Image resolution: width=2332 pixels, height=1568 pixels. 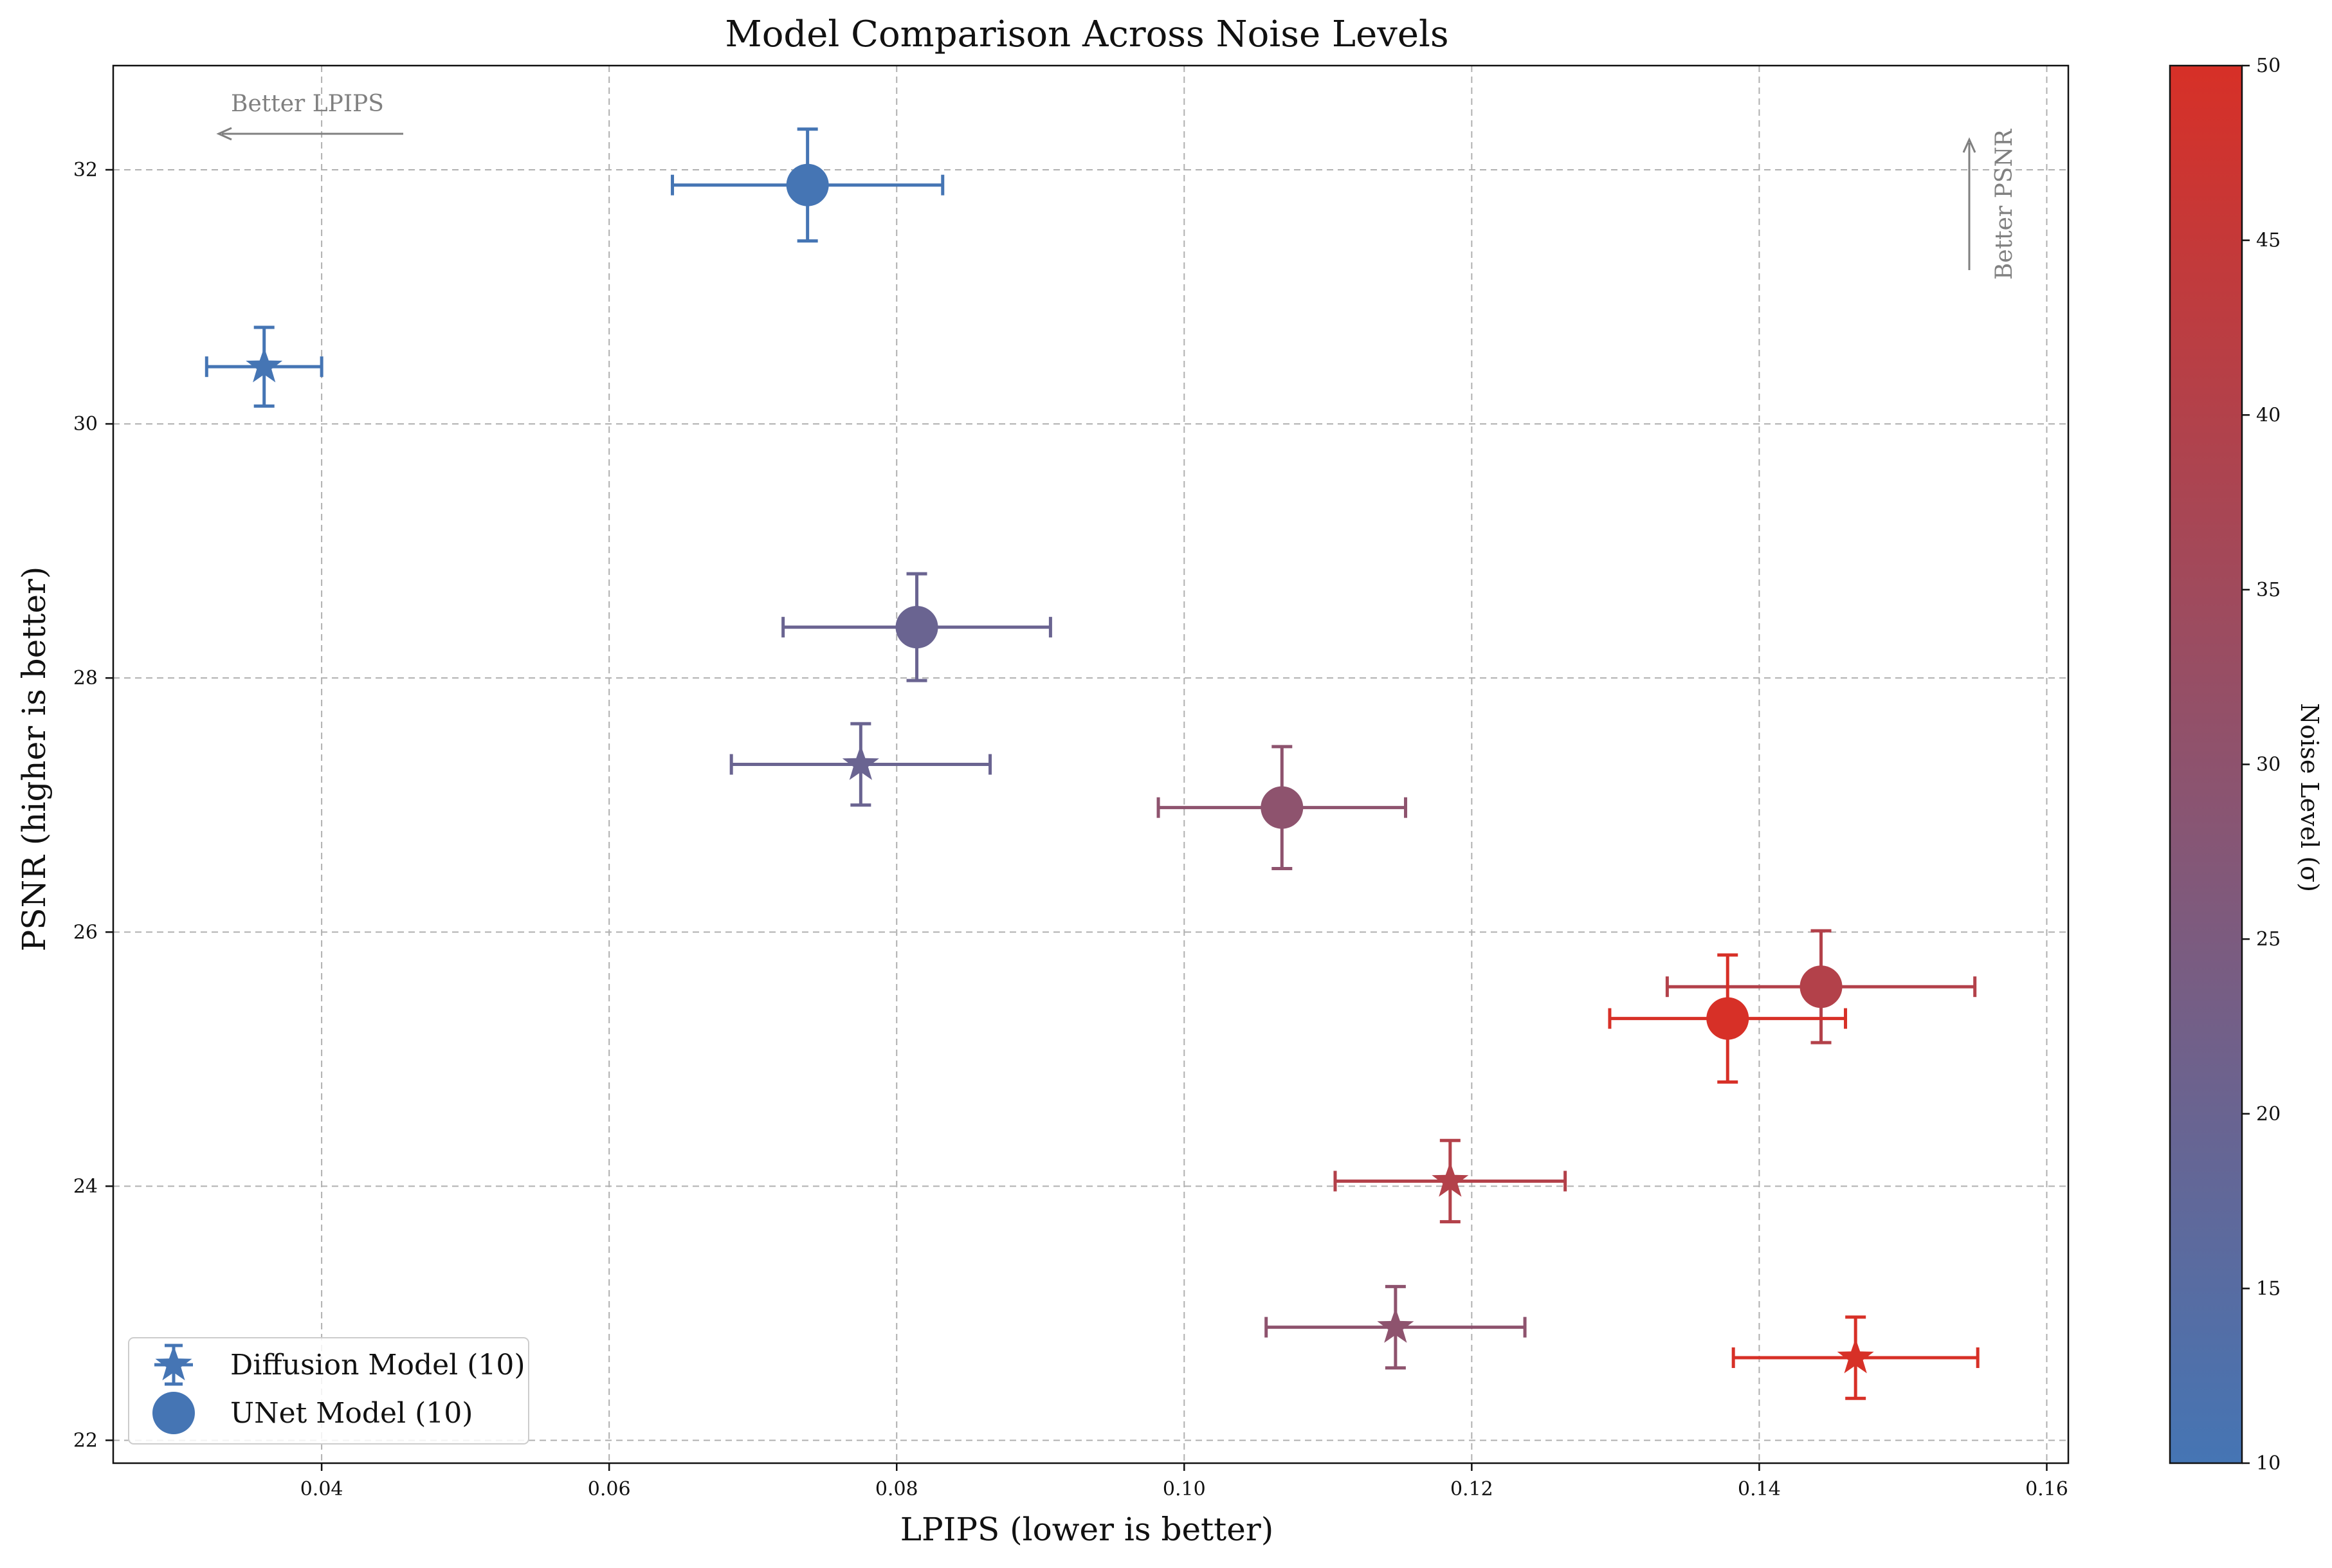 I want to click on x-tick-label: 0.12, so click(x=1471, y=1489).